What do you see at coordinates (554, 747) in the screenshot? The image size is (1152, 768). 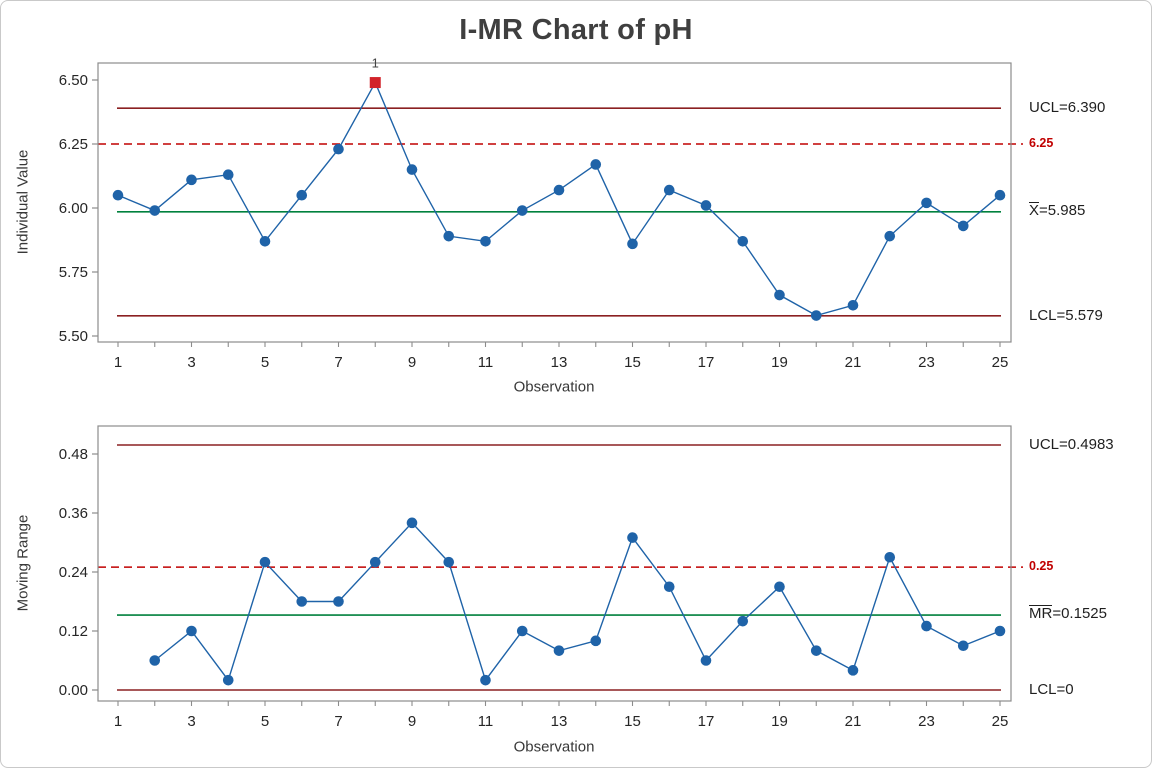 I see `x-axis-title-observation-bottom: Observation` at bounding box center [554, 747].